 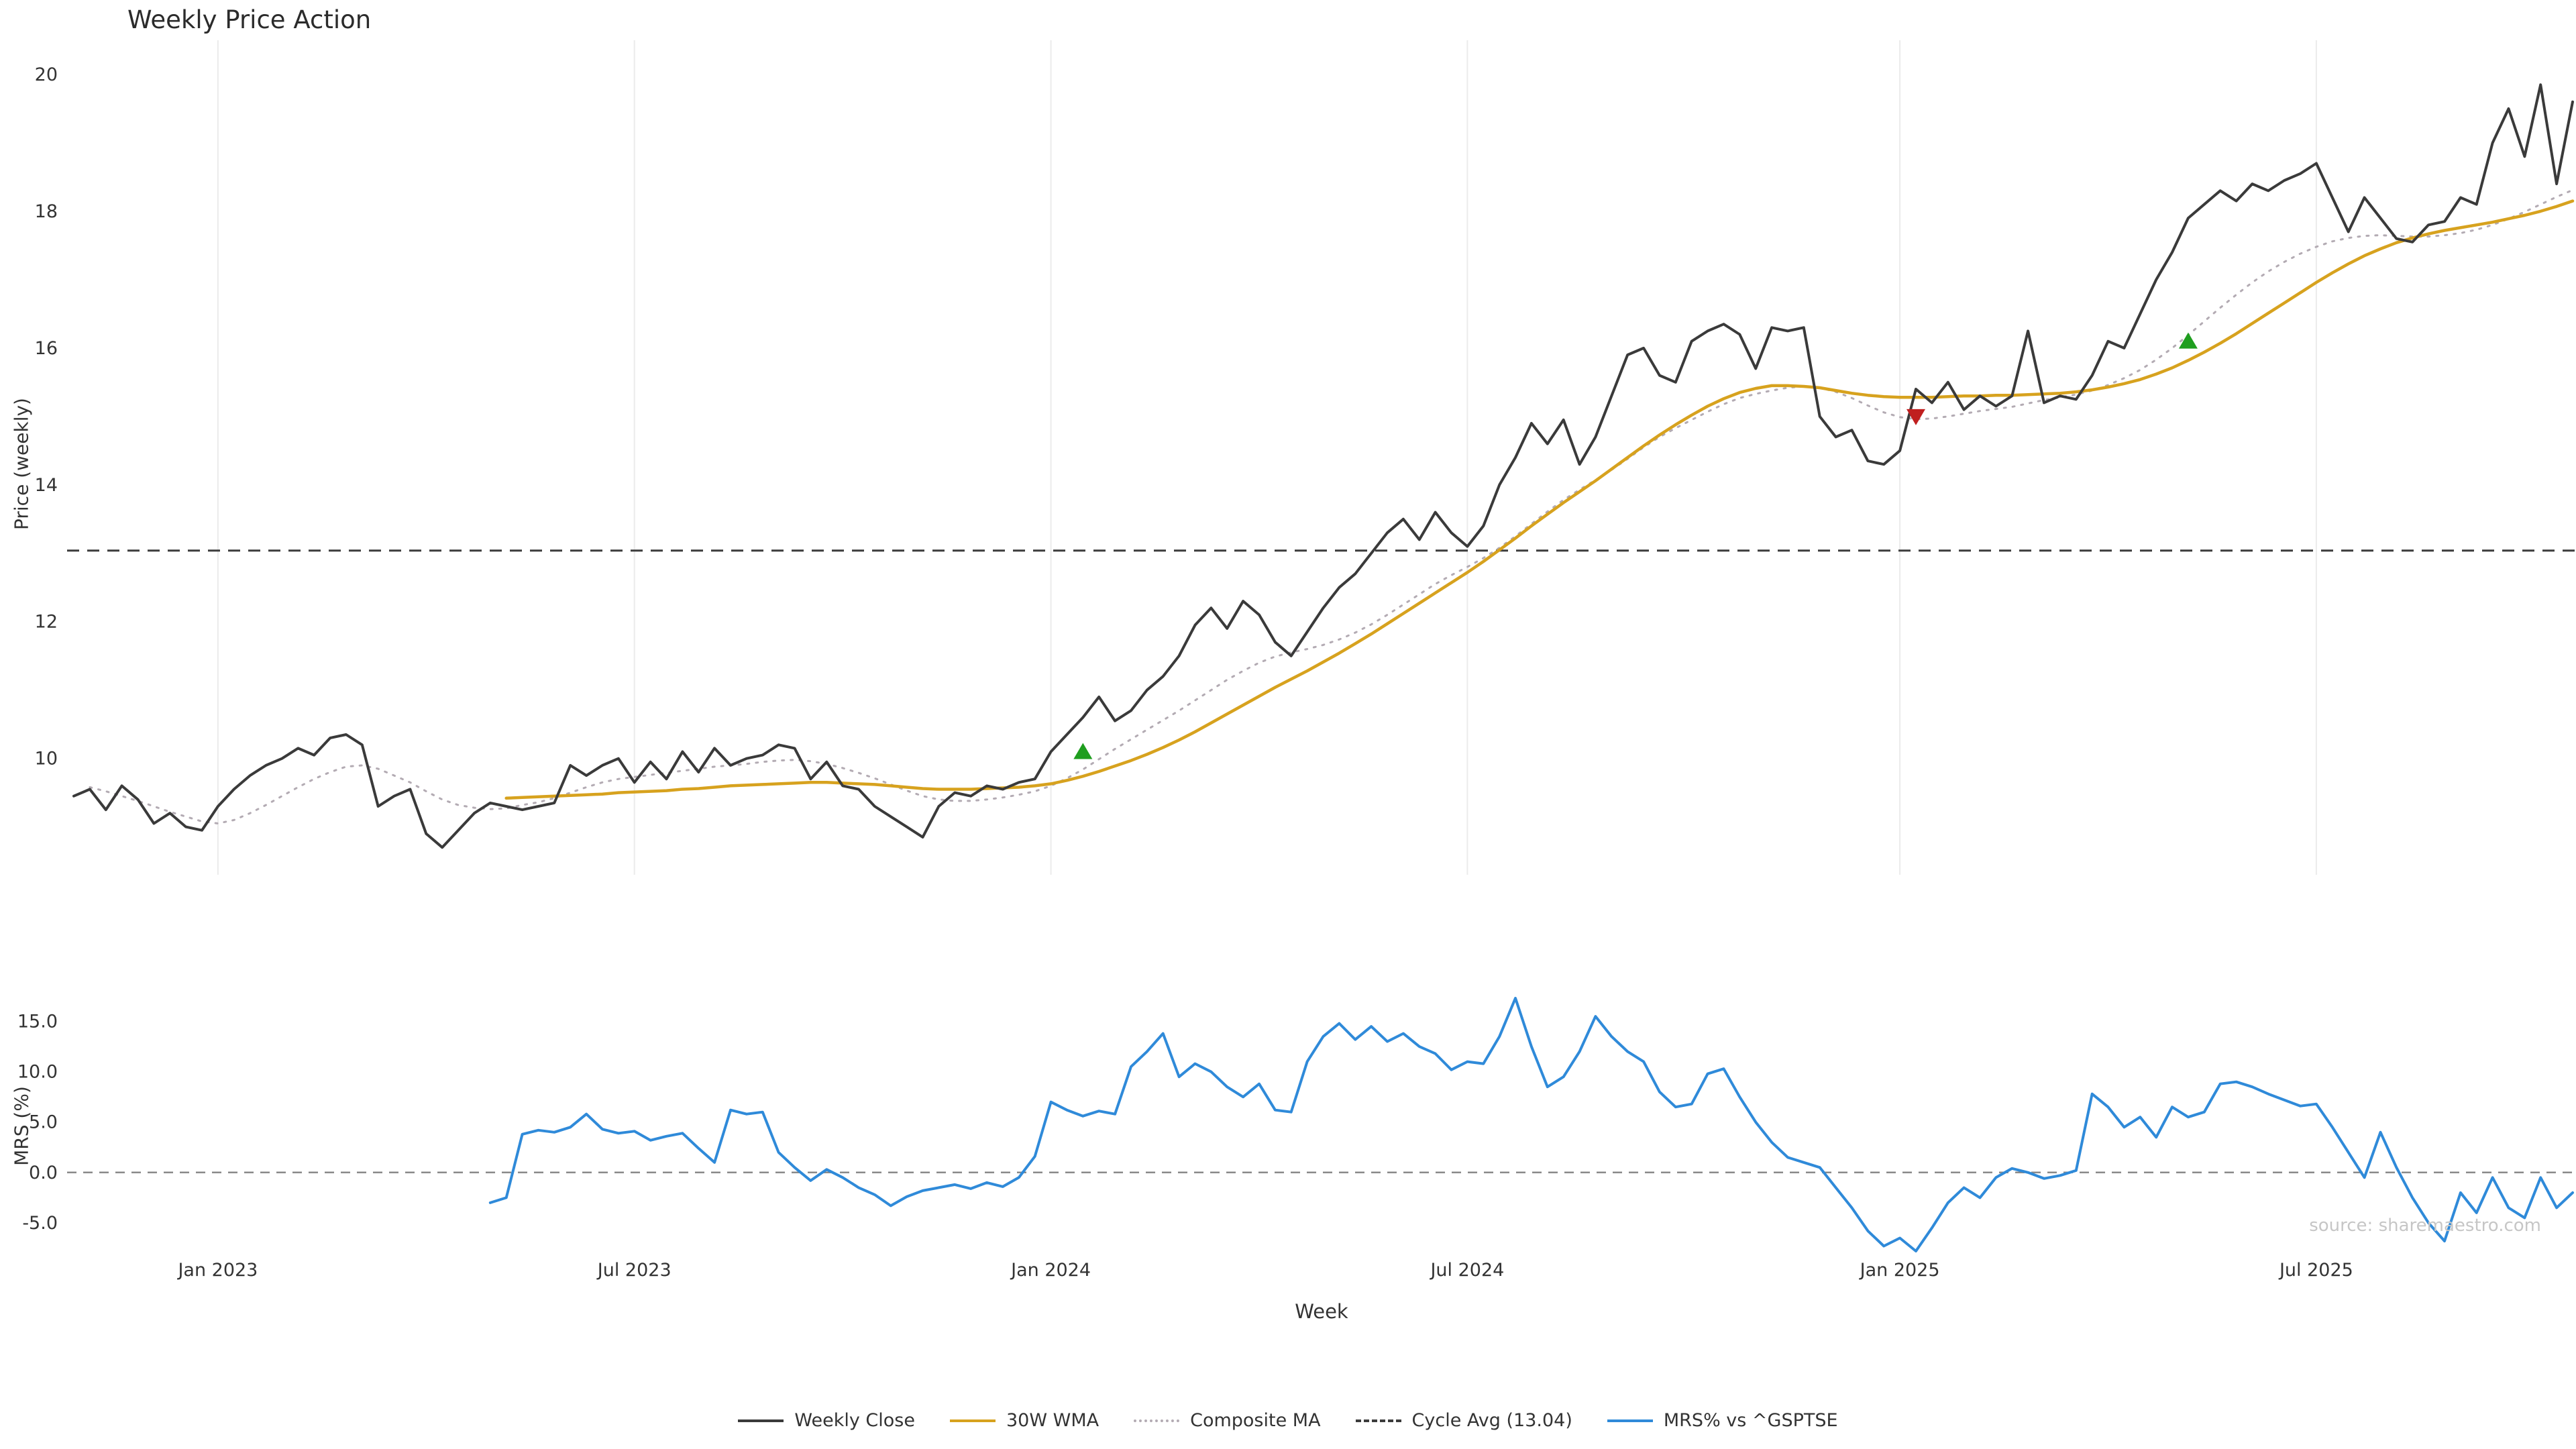 What do you see at coordinates (37, 1022) in the screenshot?
I see `mrs-y-tick-label: 15.0` at bounding box center [37, 1022].